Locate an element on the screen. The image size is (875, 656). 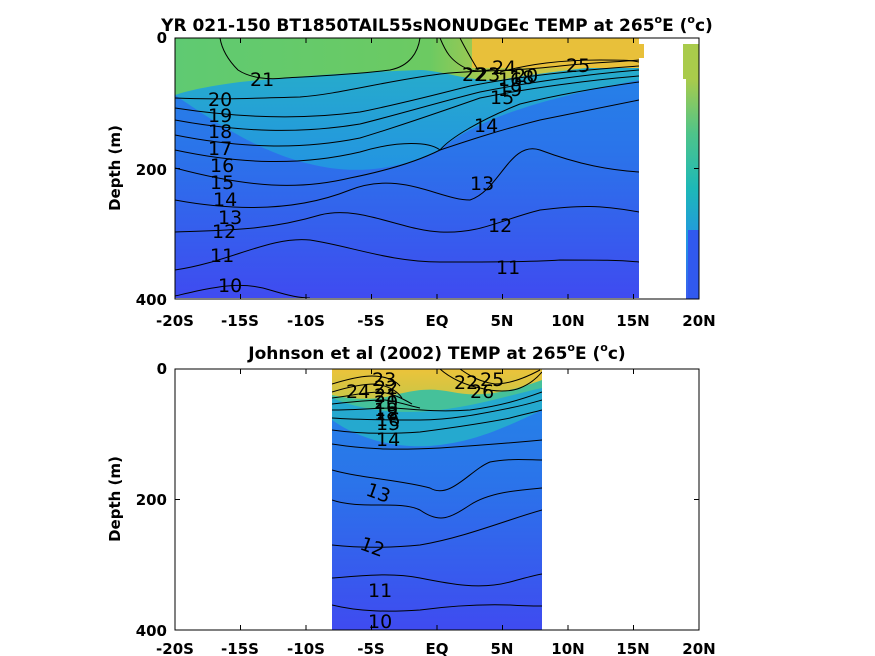
top-right-strip is located at coordinates (669, 171).